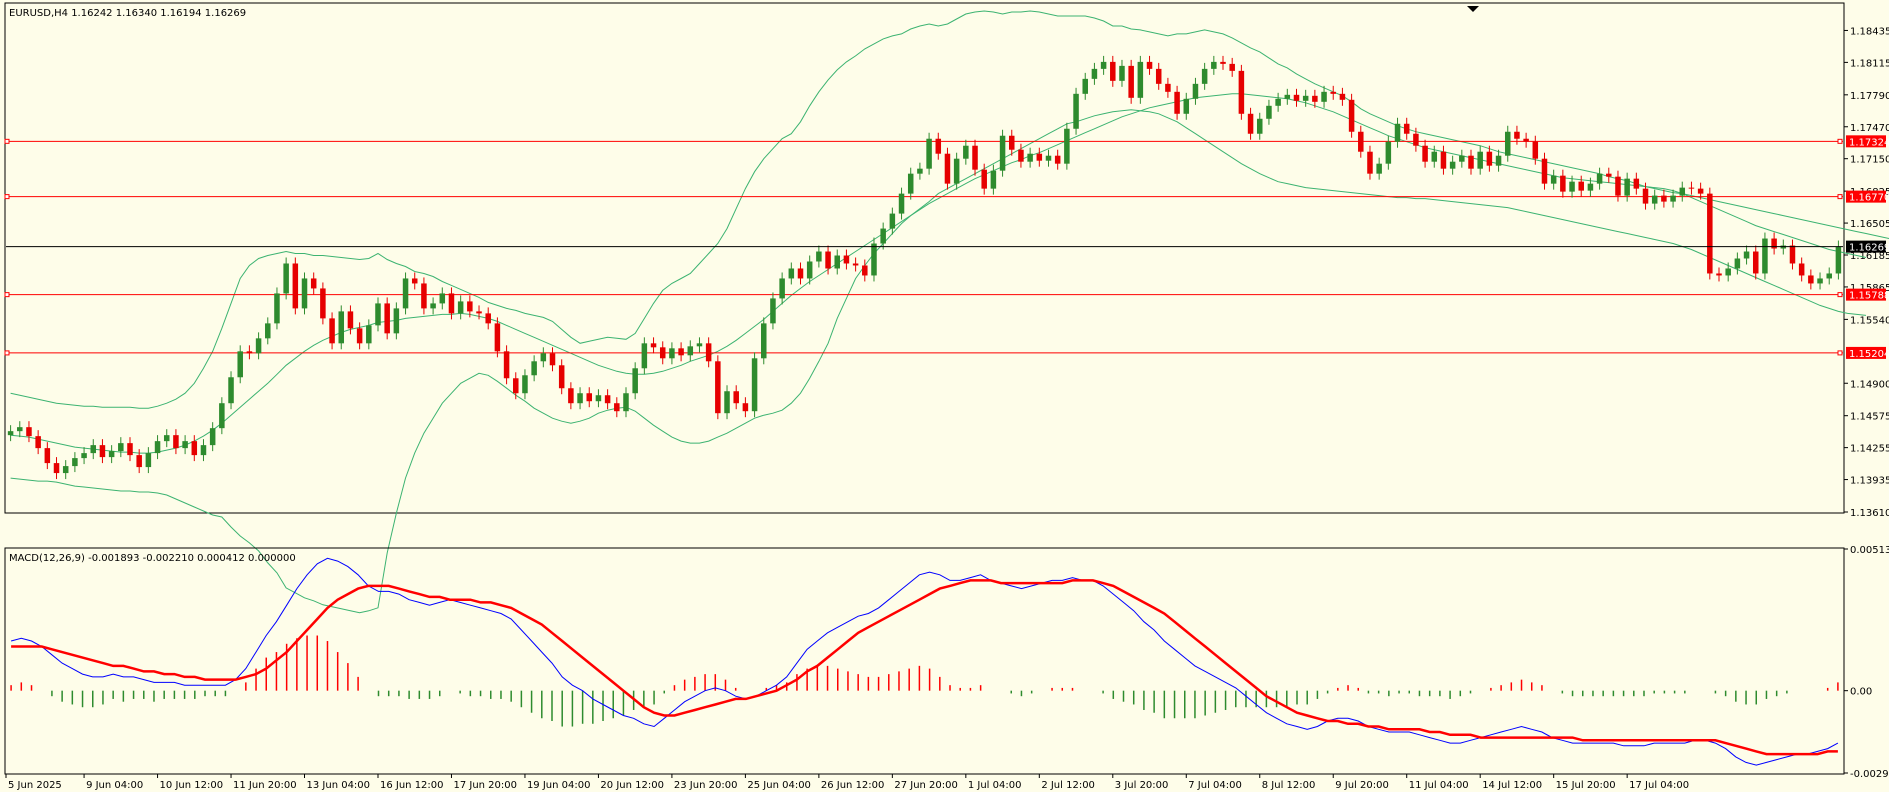 This screenshot has width=1889, height=792. What do you see at coordinates (1869, 296) in the screenshot?
I see `level-price-label: 1.15788` at bounding box center [1869, 296].